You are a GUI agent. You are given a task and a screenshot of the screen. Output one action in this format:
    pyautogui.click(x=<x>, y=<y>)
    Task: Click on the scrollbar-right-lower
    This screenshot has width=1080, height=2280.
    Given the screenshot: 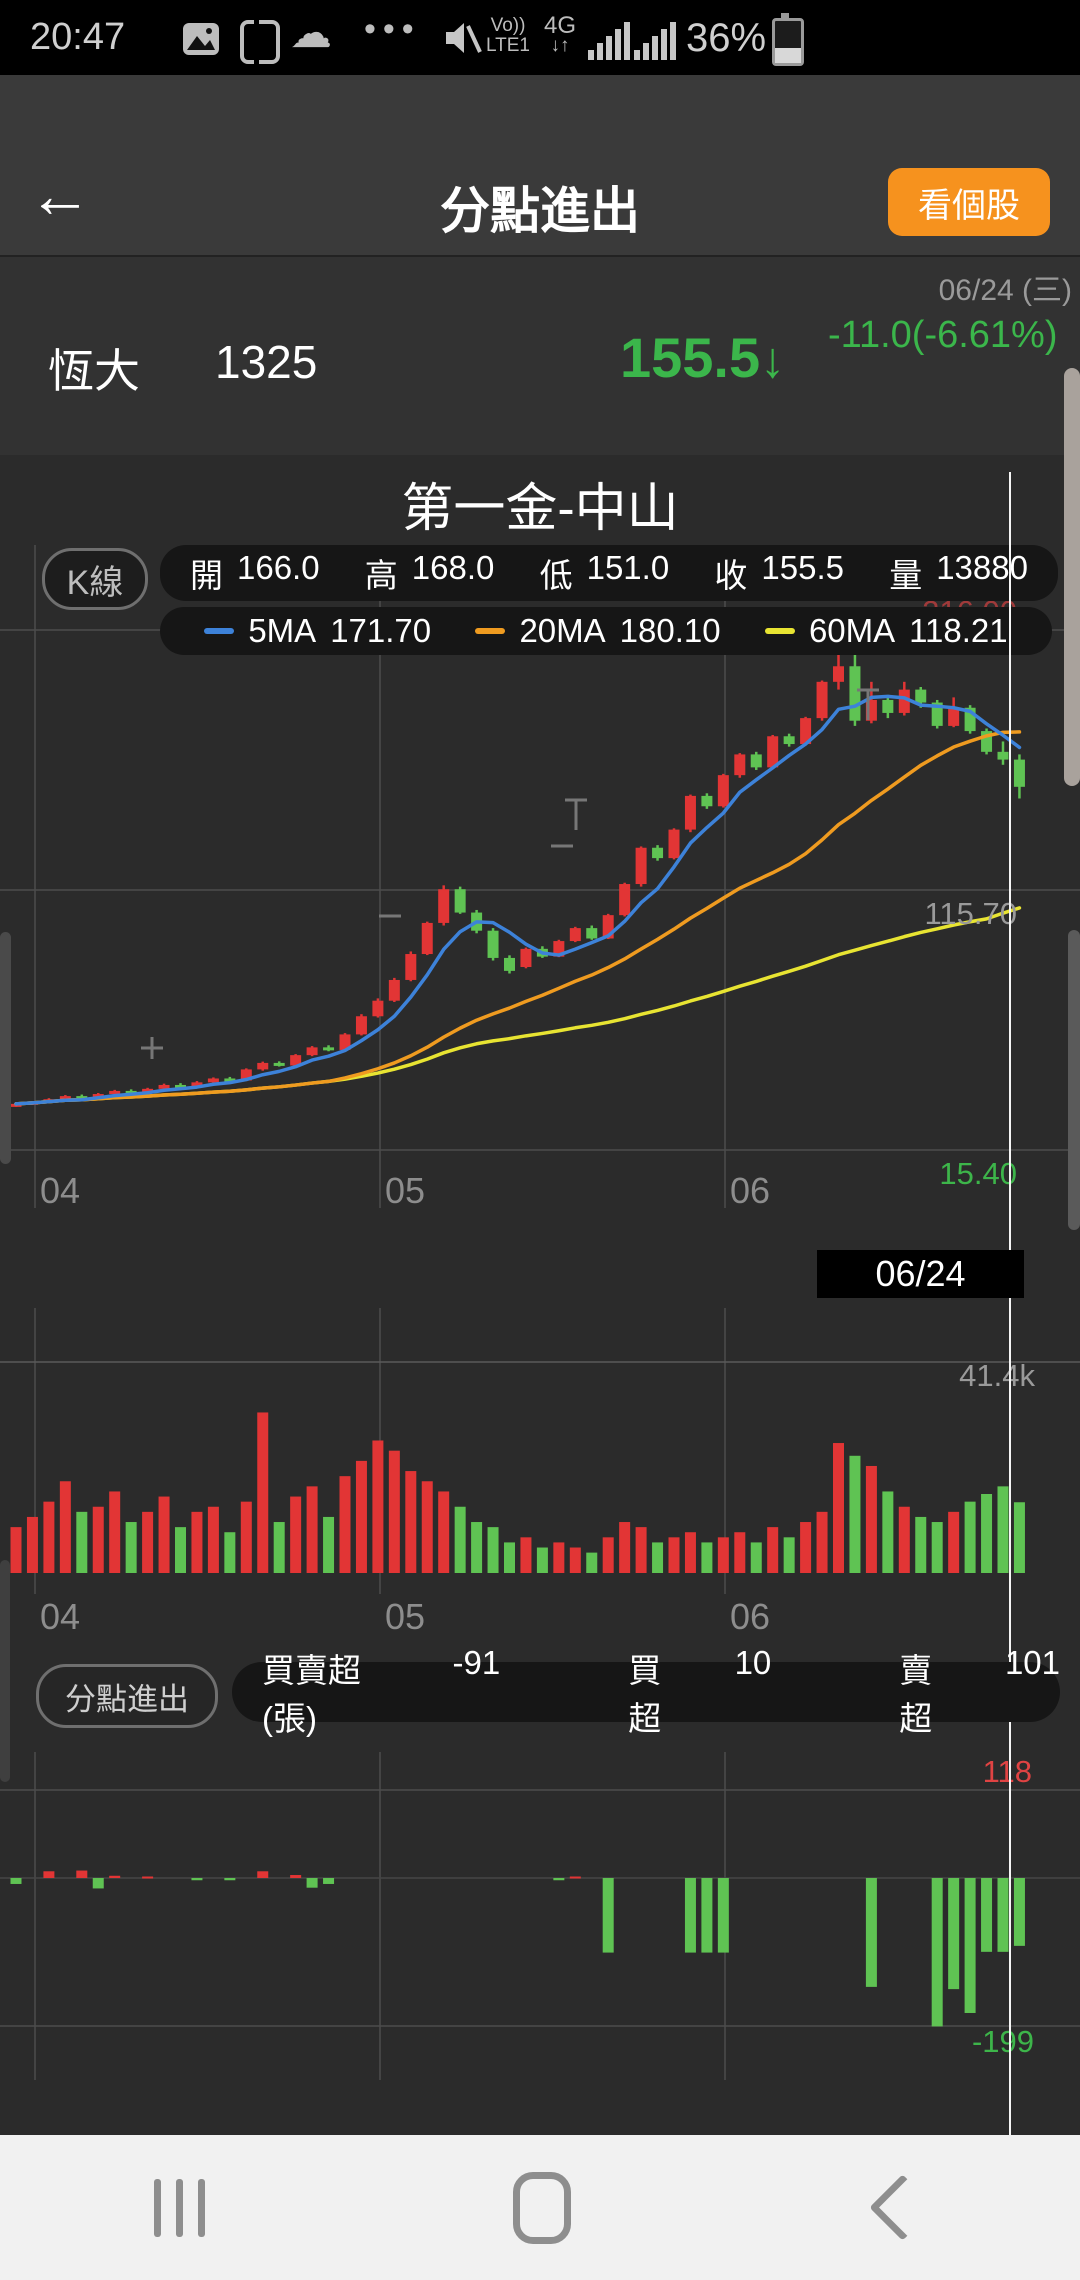 What is the action you would take?
    pyautogui.click(x=1074, y=1080)
    